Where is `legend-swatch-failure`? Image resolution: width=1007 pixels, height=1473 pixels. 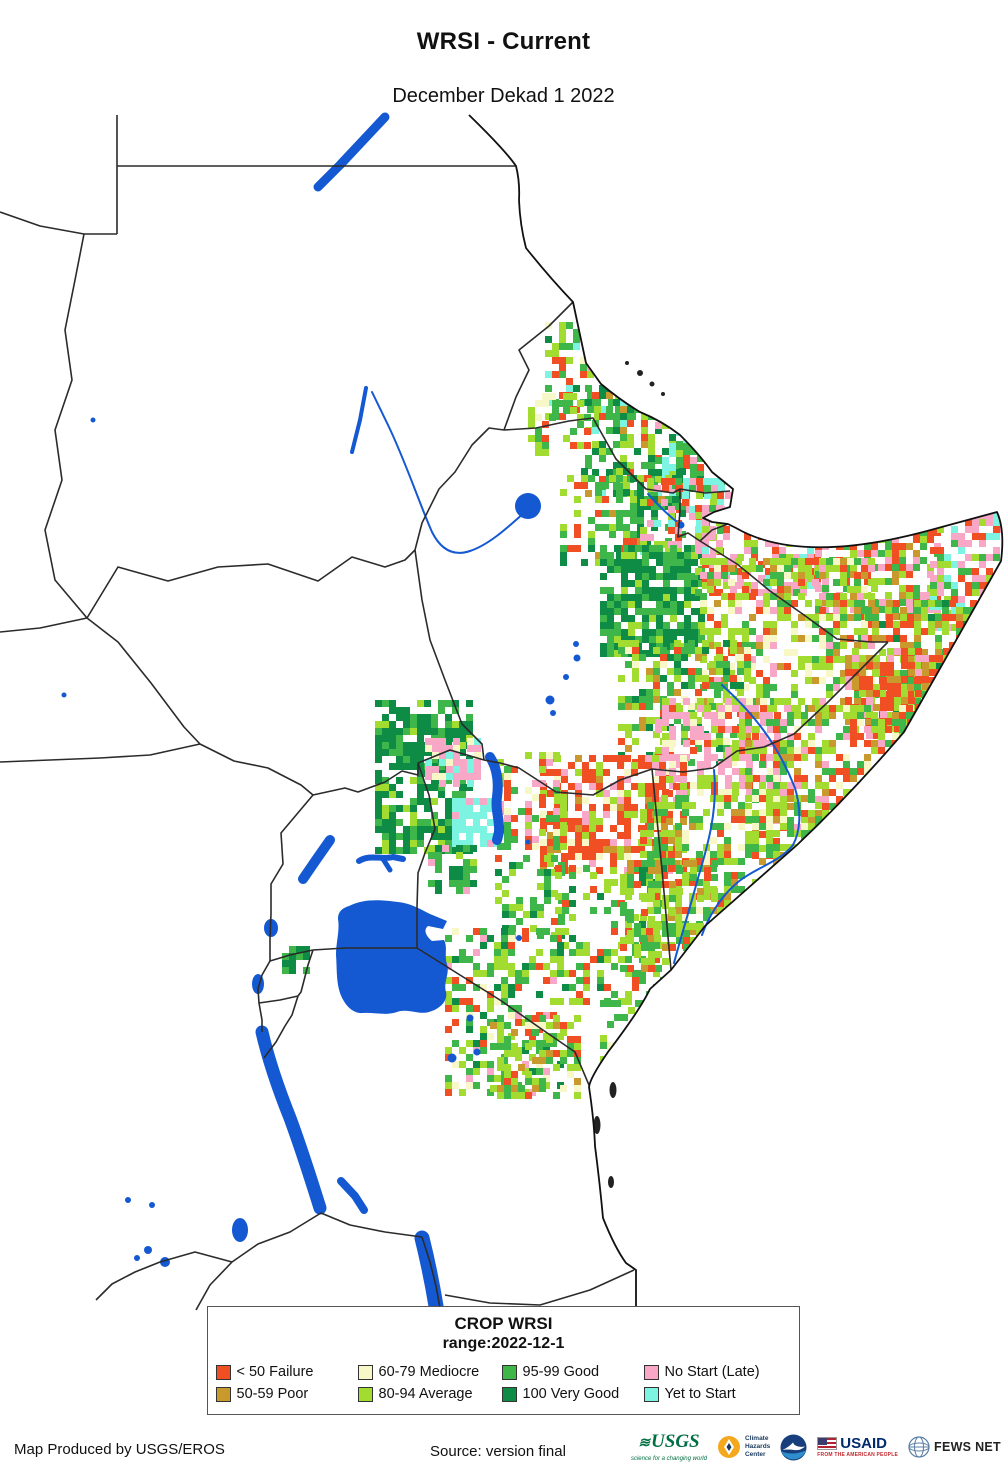 legend-swatch-failure is located at coordinates (223, 1372).